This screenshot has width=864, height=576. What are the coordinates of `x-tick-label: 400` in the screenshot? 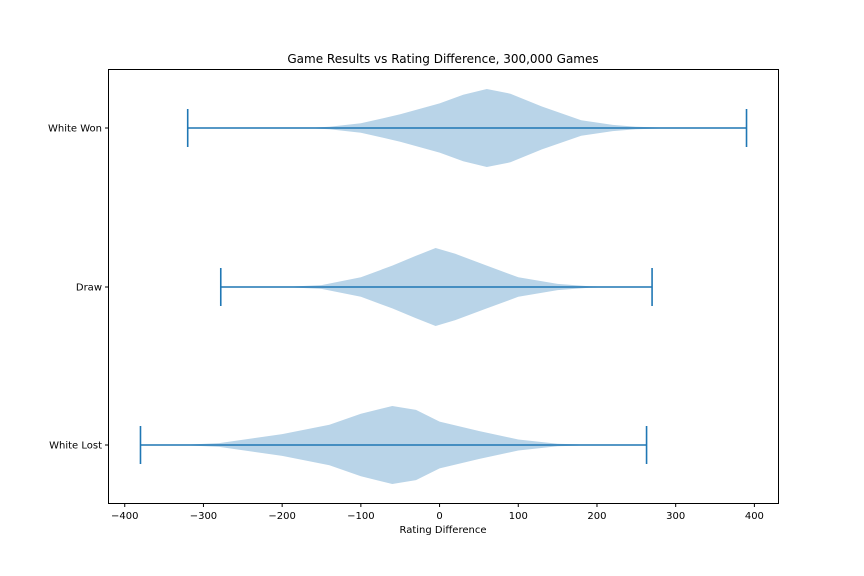 It's located at (754, 516).